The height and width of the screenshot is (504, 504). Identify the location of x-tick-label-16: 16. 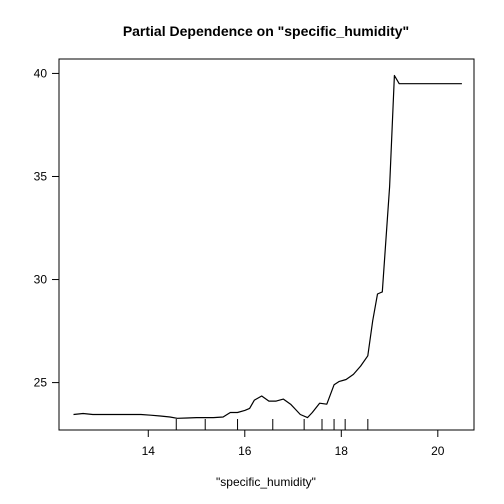
(245, 451).